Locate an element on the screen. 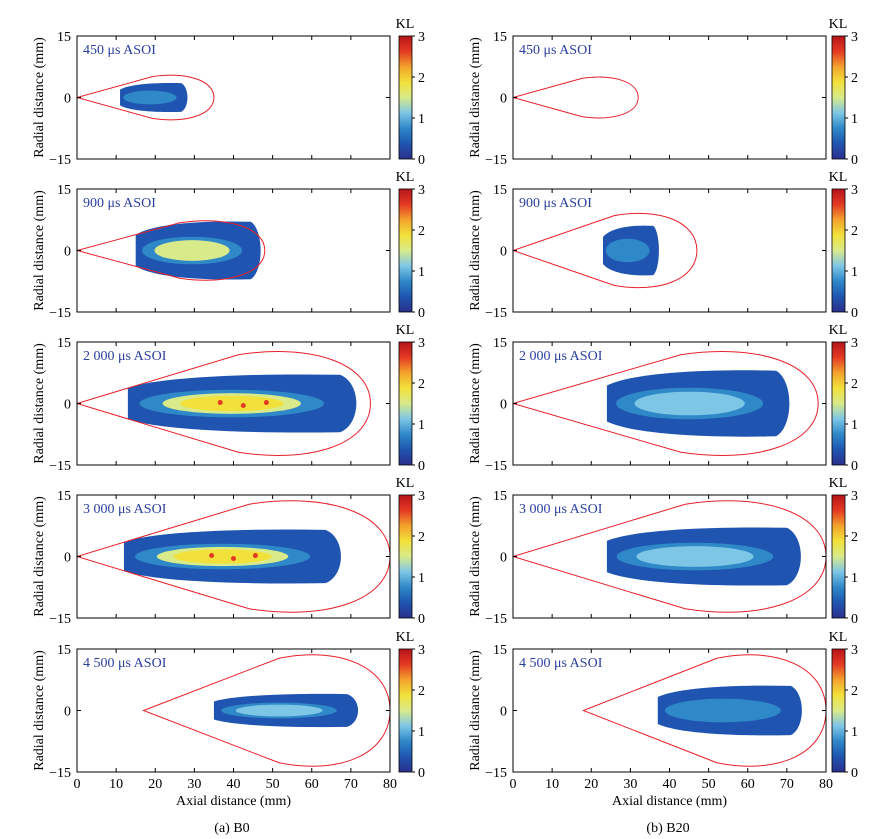  x-tick-label: 20 is located at coordinates (591, 784).